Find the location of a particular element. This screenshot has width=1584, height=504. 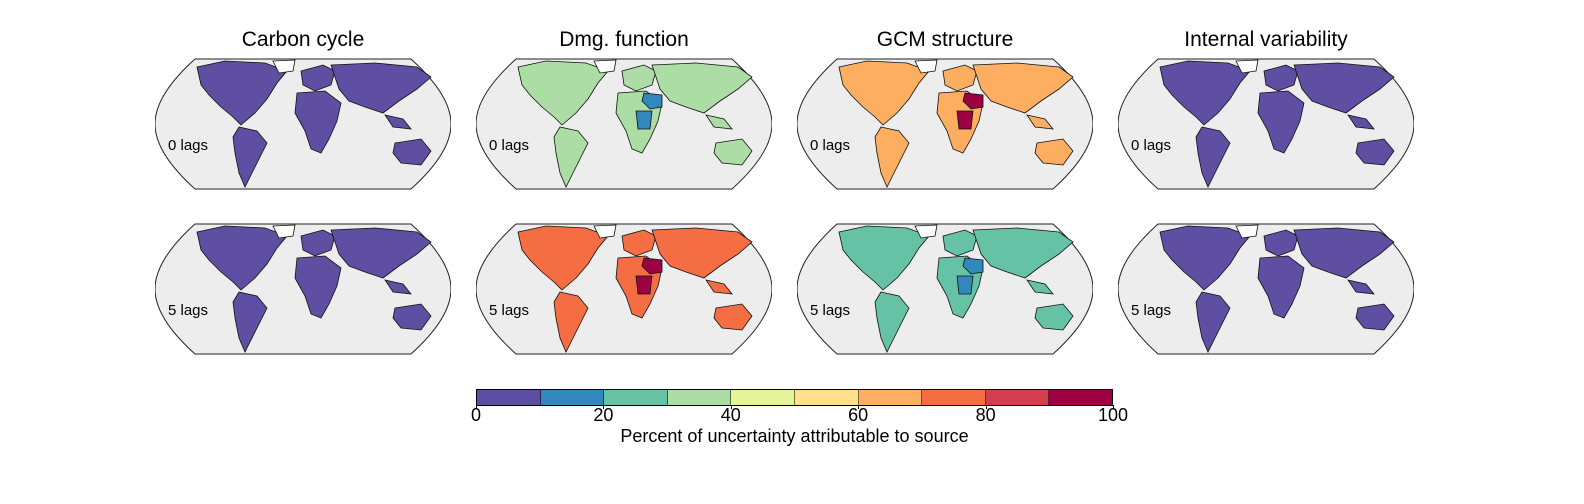

column-title-dmg-function: Dmg. function is located at coordinates (624, 39).